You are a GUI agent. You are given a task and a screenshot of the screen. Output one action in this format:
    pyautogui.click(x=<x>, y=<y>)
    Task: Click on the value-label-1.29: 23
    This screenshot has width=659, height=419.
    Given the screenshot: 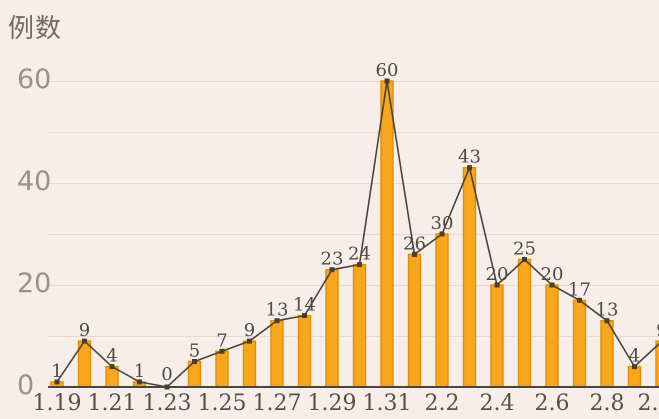 What is the action you would take?
    pyautogui.click(x=332, y=259)
    